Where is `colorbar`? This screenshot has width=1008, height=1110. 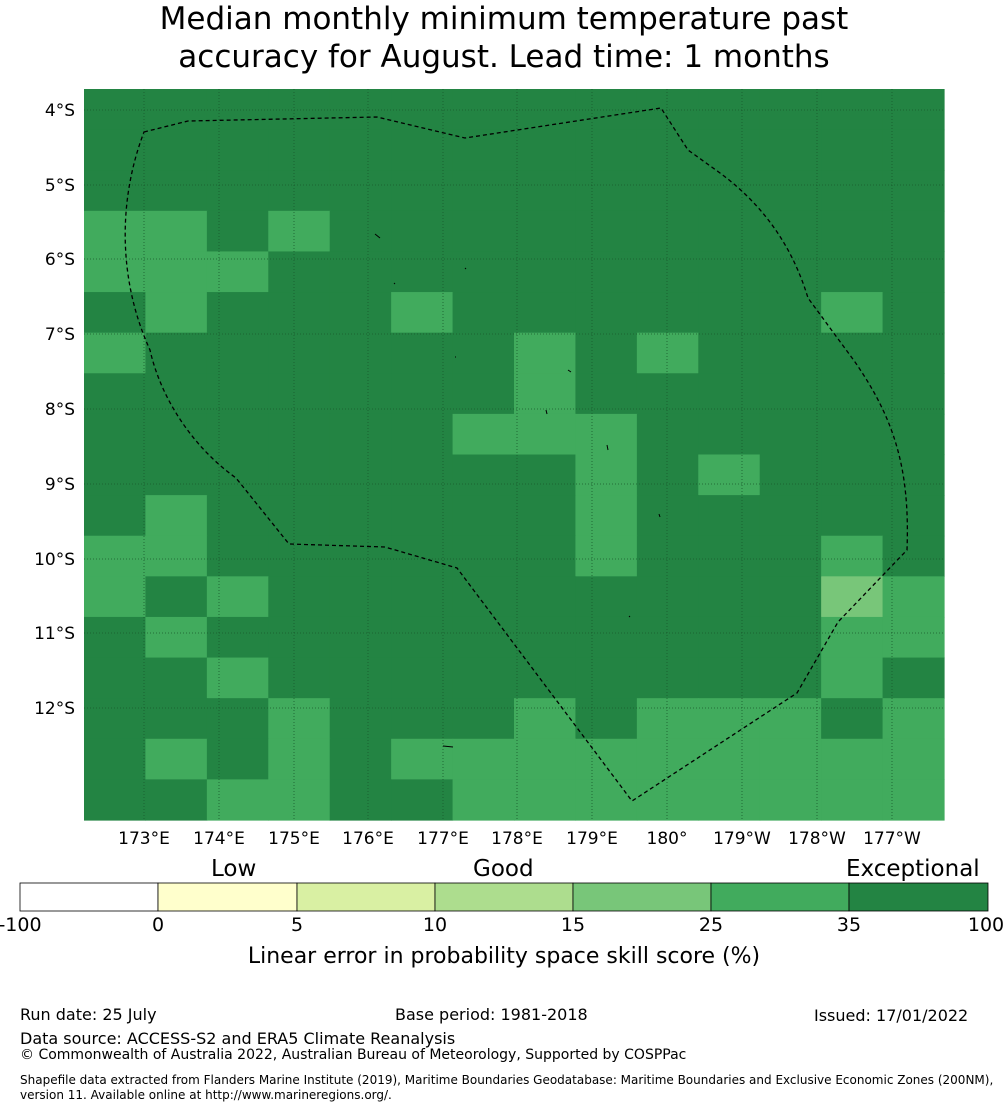
colorbar is located at coordinates (504, 897).